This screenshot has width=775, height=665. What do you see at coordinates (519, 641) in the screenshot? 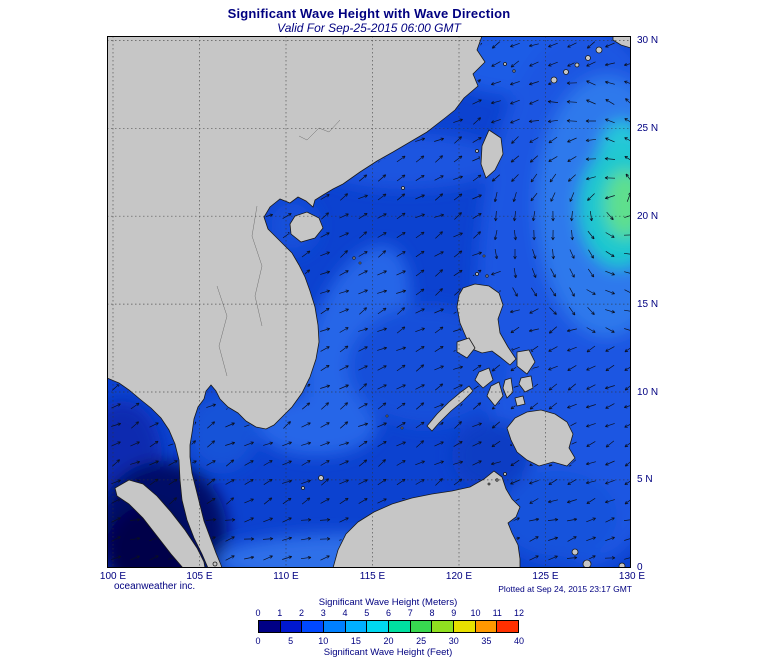
I see `feet-tick-label: 40` at bounding box center [519, 641].